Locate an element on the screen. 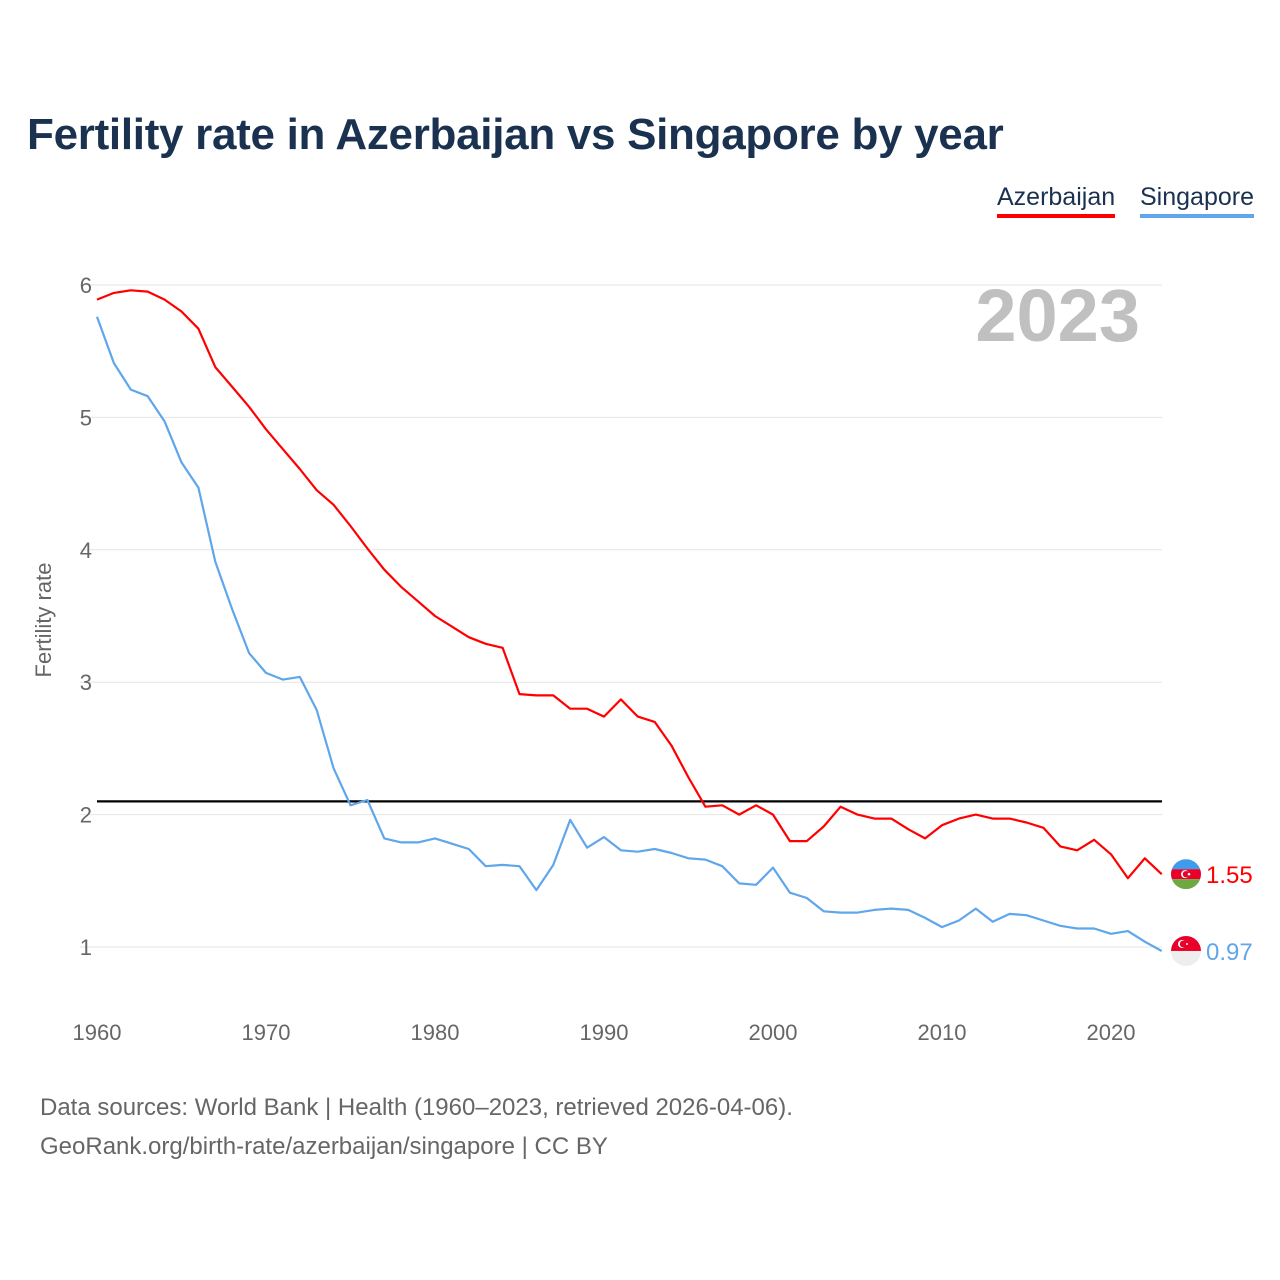 Image resolution: width=1280 pixels, height=1280 pixels. end-value-label: 1.55 is located at coordinates (1229, 875).